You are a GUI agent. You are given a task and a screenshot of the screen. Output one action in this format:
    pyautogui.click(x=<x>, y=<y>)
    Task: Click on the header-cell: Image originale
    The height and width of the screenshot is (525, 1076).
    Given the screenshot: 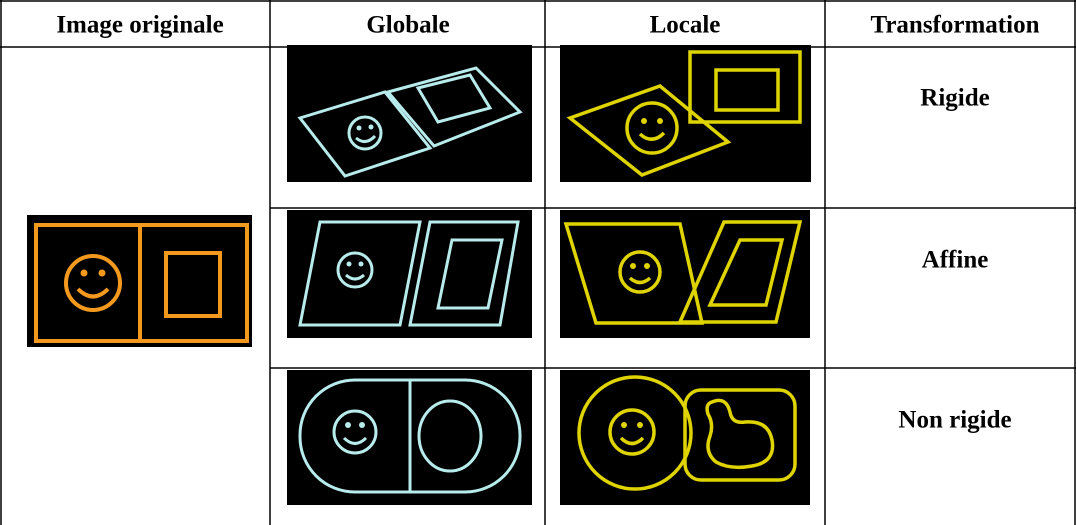 What is the action you would take?
    pyautogui.click(x=139, y=25)
    